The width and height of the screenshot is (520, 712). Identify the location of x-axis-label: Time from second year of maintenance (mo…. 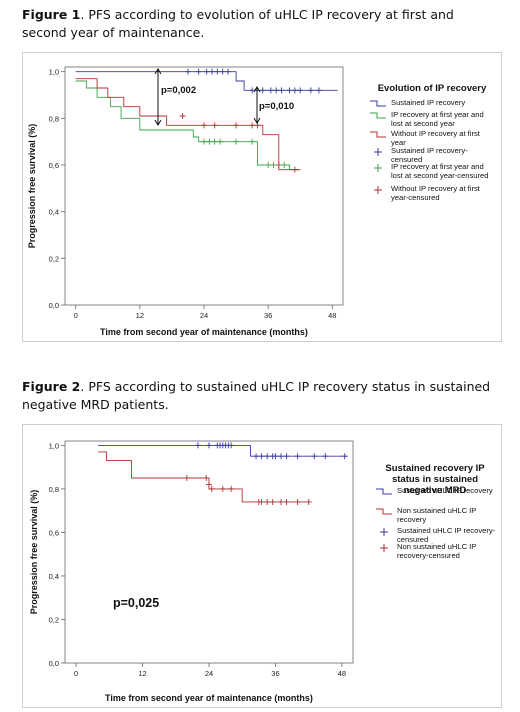
(204, 332).